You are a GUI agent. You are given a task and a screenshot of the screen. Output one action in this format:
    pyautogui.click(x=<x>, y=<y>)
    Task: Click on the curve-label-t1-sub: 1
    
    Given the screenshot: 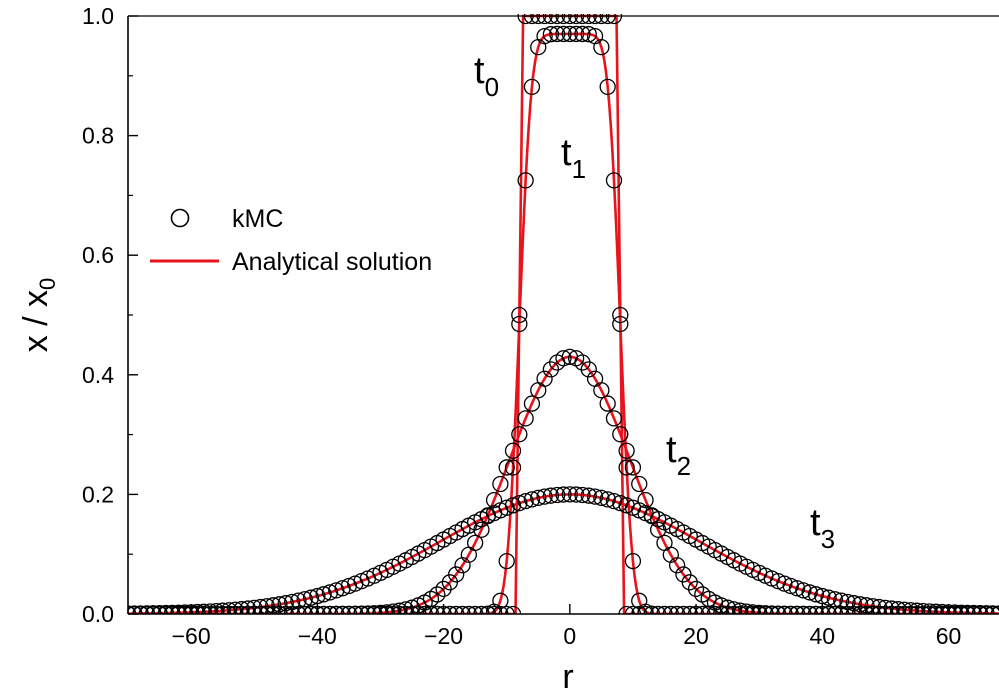 What is the action you would take?
    pyautogui.click(x=579, y=169)
    